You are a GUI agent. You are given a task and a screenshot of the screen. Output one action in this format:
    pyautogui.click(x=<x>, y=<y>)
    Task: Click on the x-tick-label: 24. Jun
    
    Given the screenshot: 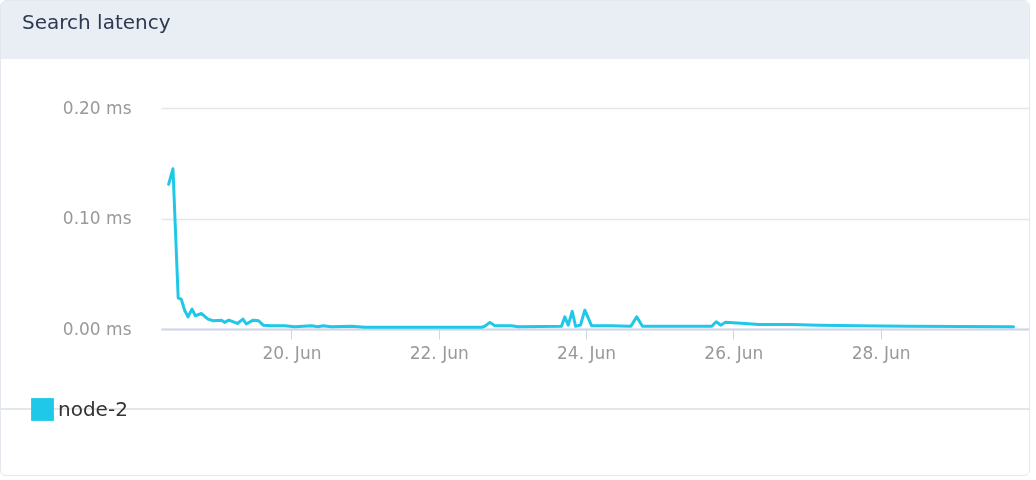 What is the action you would take?
    pyautogui.click(x=587, y=352)
    